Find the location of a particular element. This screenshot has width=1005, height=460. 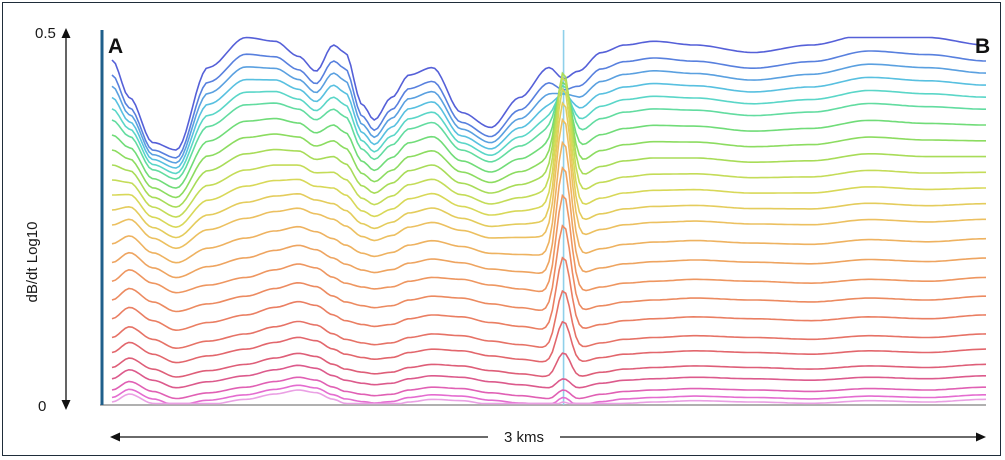

x-axis-arrow-left is located at coordinates (115, 437).